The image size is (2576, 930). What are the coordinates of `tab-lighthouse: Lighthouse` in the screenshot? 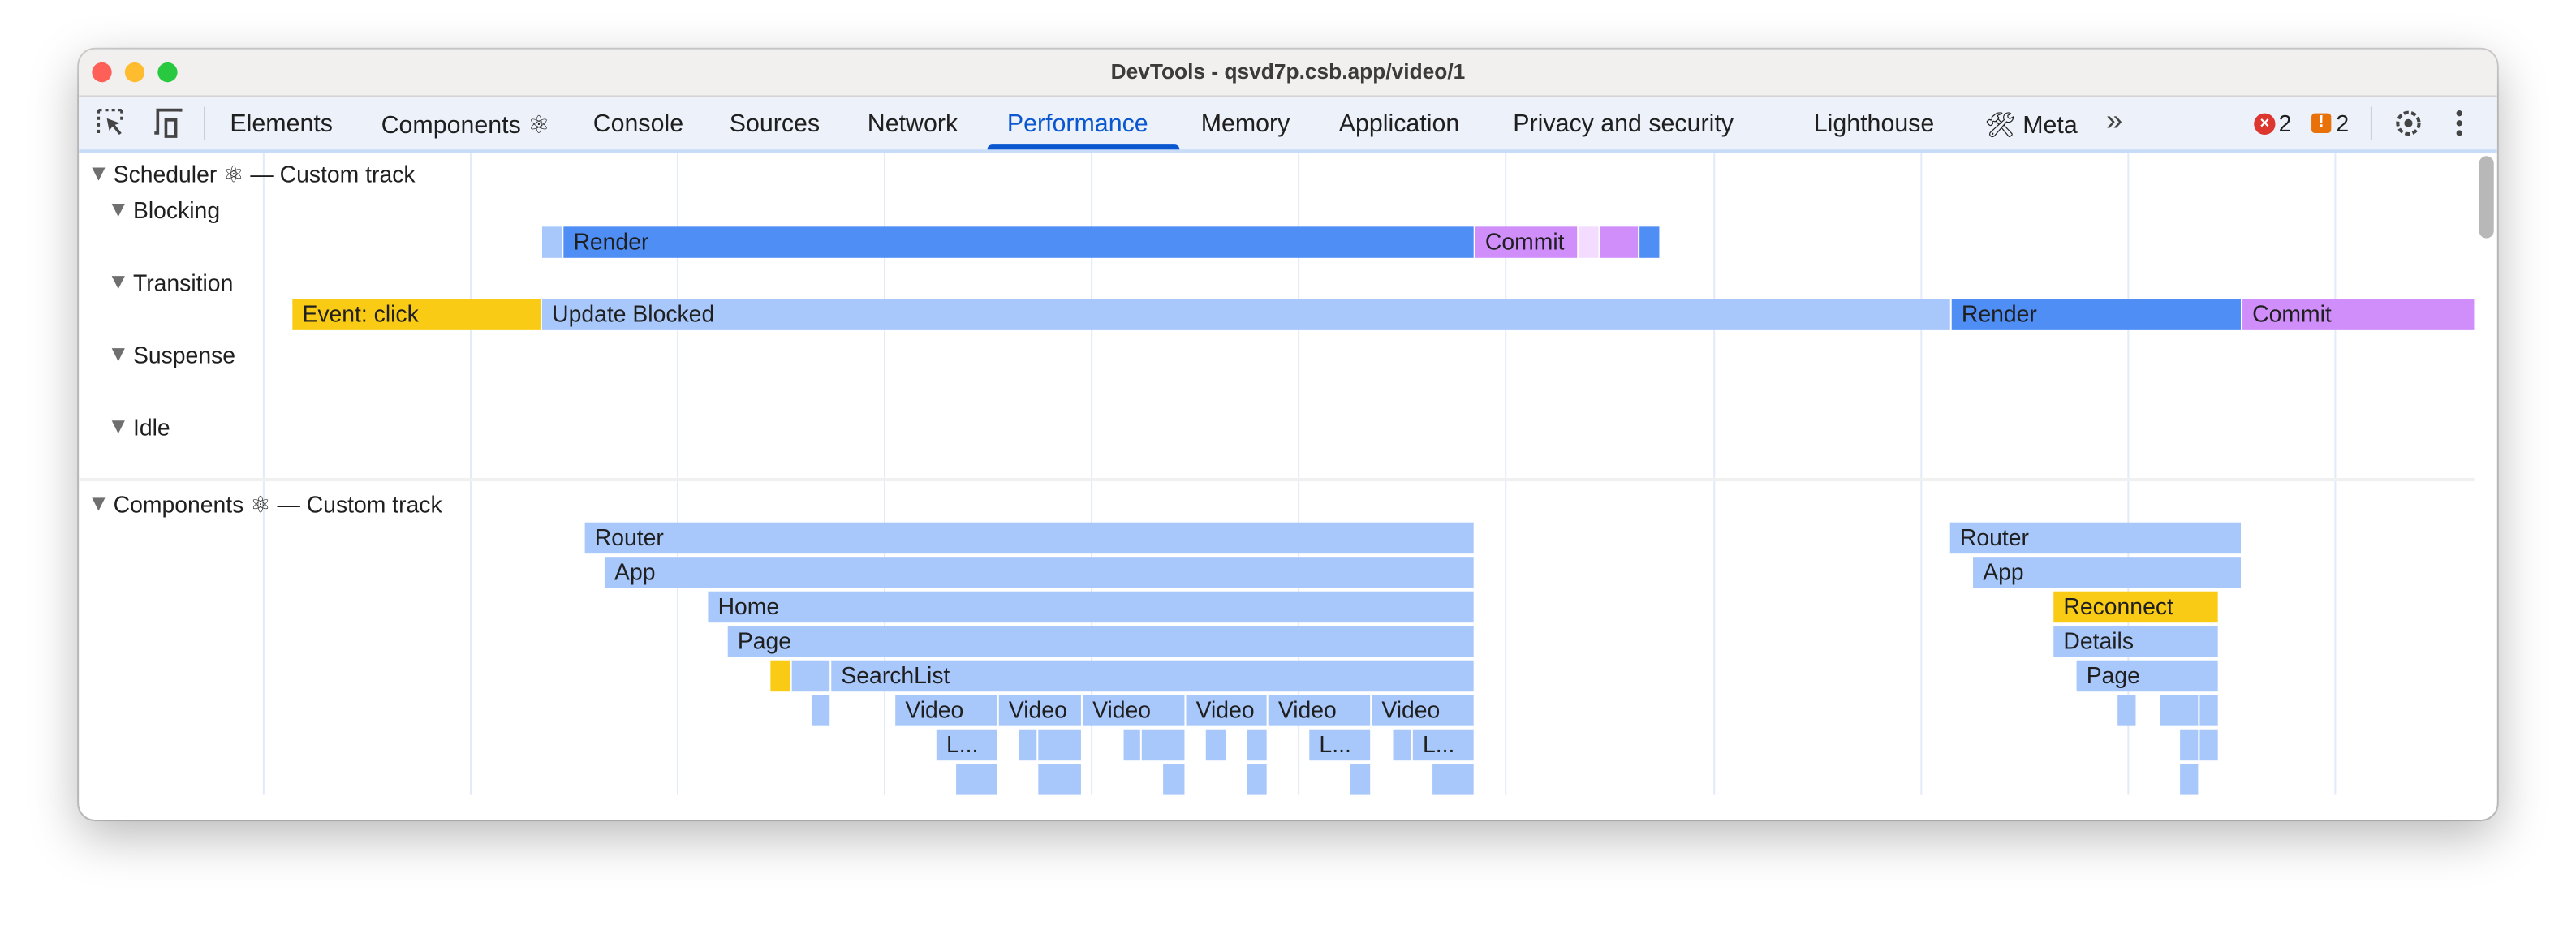 It's located at (1874, 124).